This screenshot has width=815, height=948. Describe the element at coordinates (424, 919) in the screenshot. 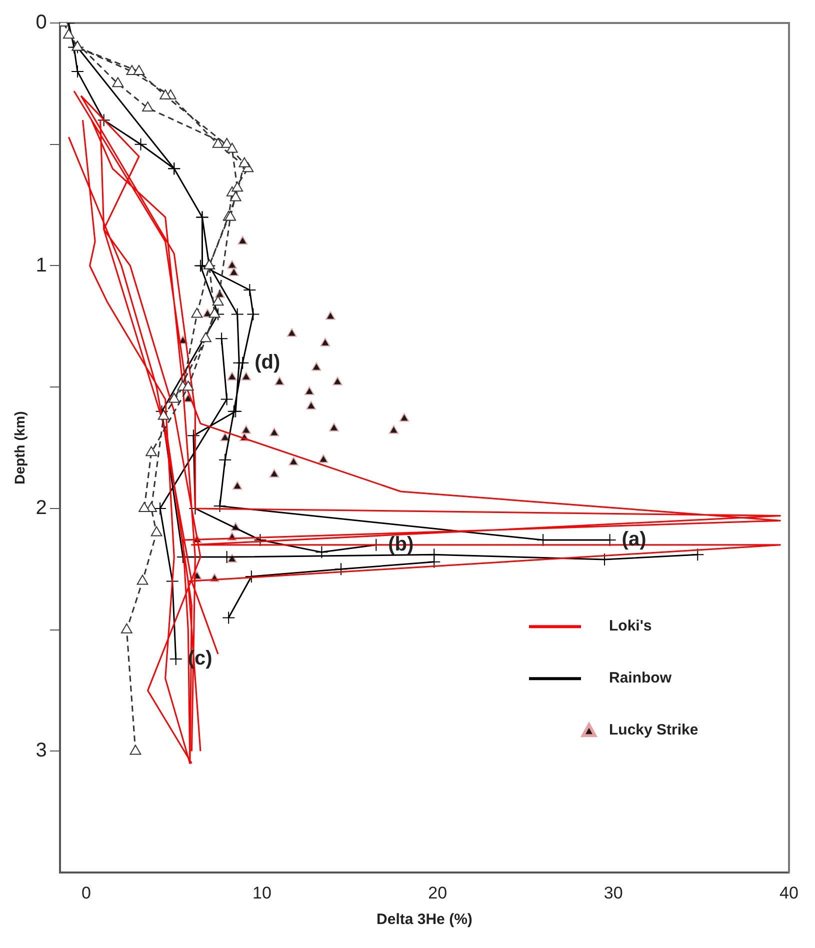

I see `x-axis-title: Delta 3He (%)` at that location.